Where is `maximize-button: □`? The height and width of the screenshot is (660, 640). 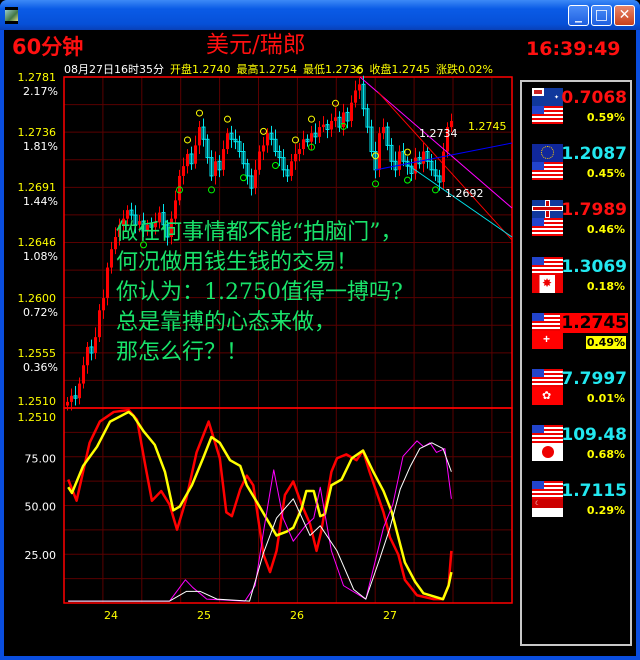
maximize-button: □ is located at coordinates (601, 15).